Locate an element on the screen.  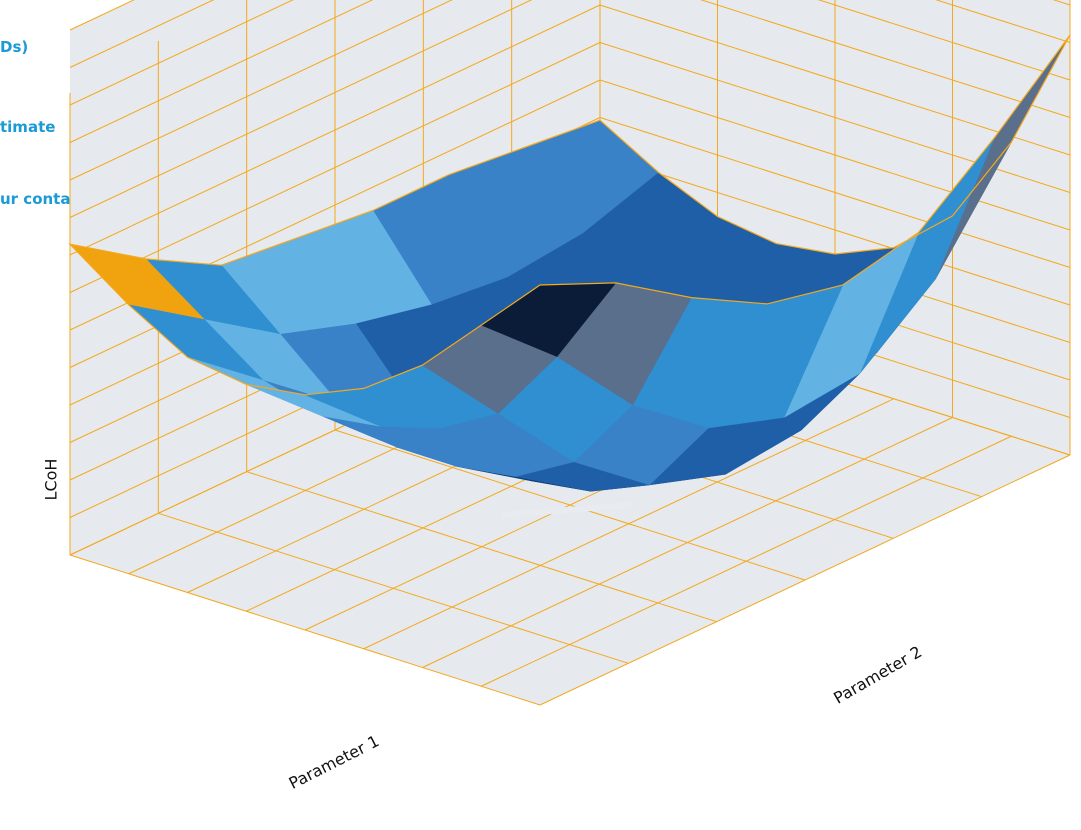
minimum-marker is located at coordinates (567, 509).